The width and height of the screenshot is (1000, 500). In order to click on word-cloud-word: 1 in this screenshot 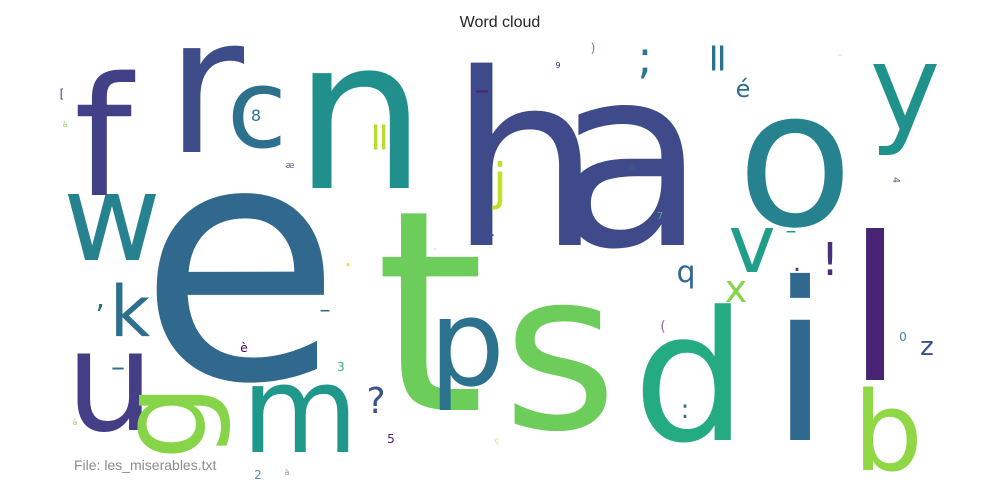, I will do `click(489, 229)`.